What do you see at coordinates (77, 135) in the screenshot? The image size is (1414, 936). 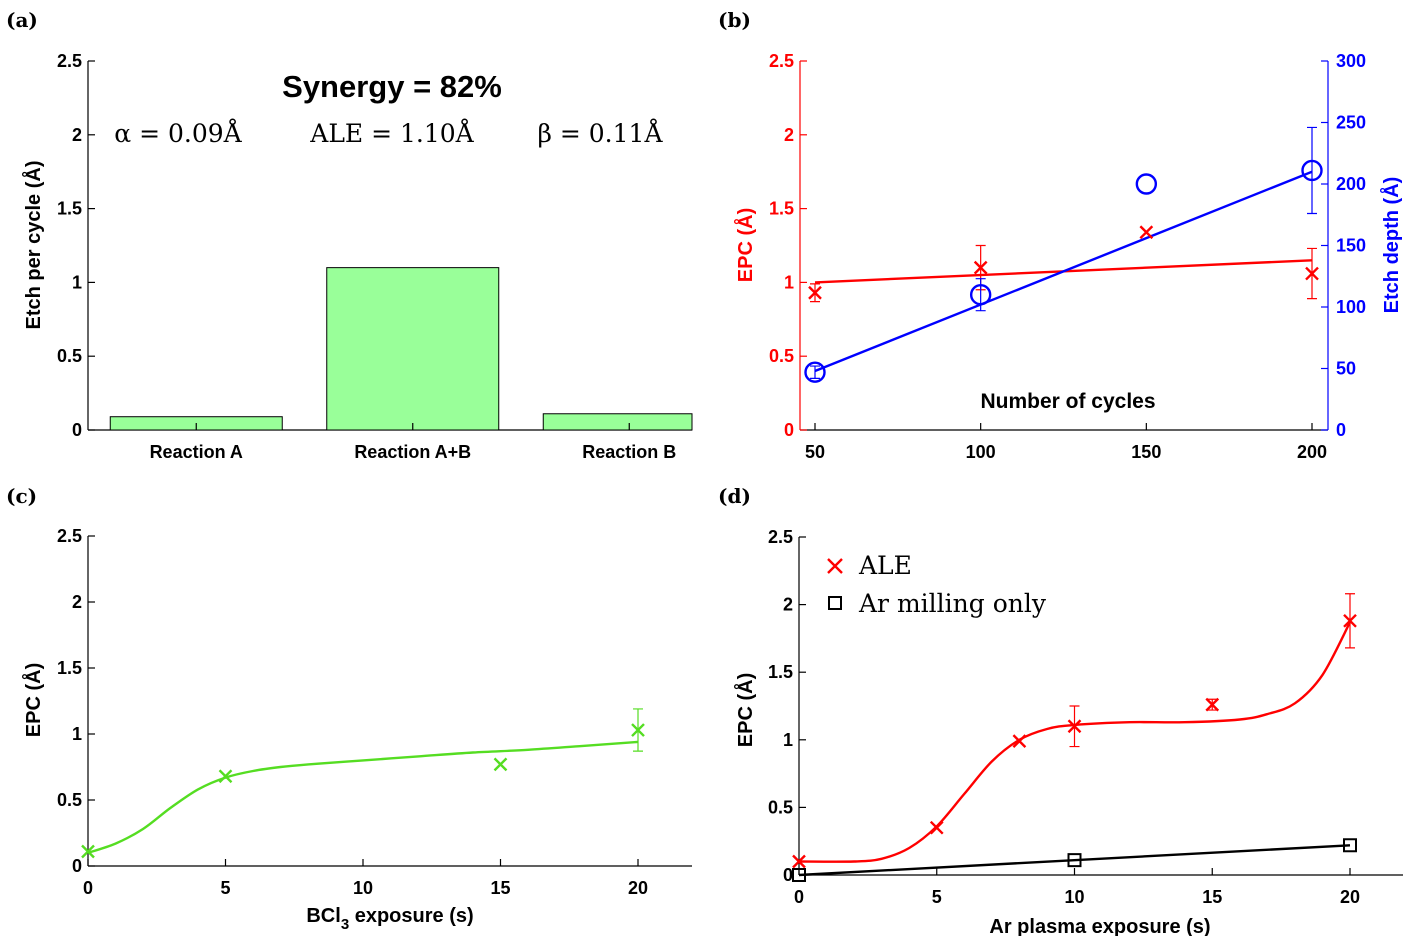 I see `a-y-axis-tick-label: 2` at bounding box center [77, 135].